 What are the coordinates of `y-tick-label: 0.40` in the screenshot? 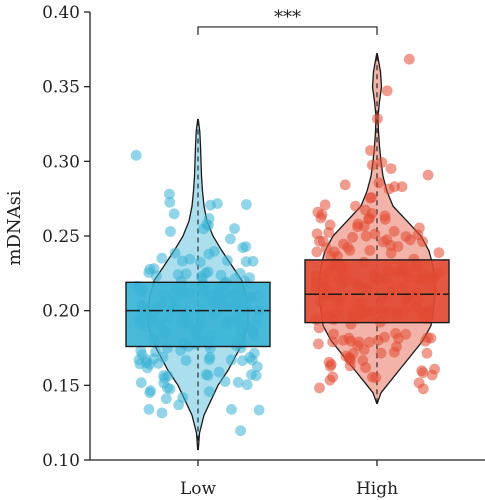 It's located at (61, 13).